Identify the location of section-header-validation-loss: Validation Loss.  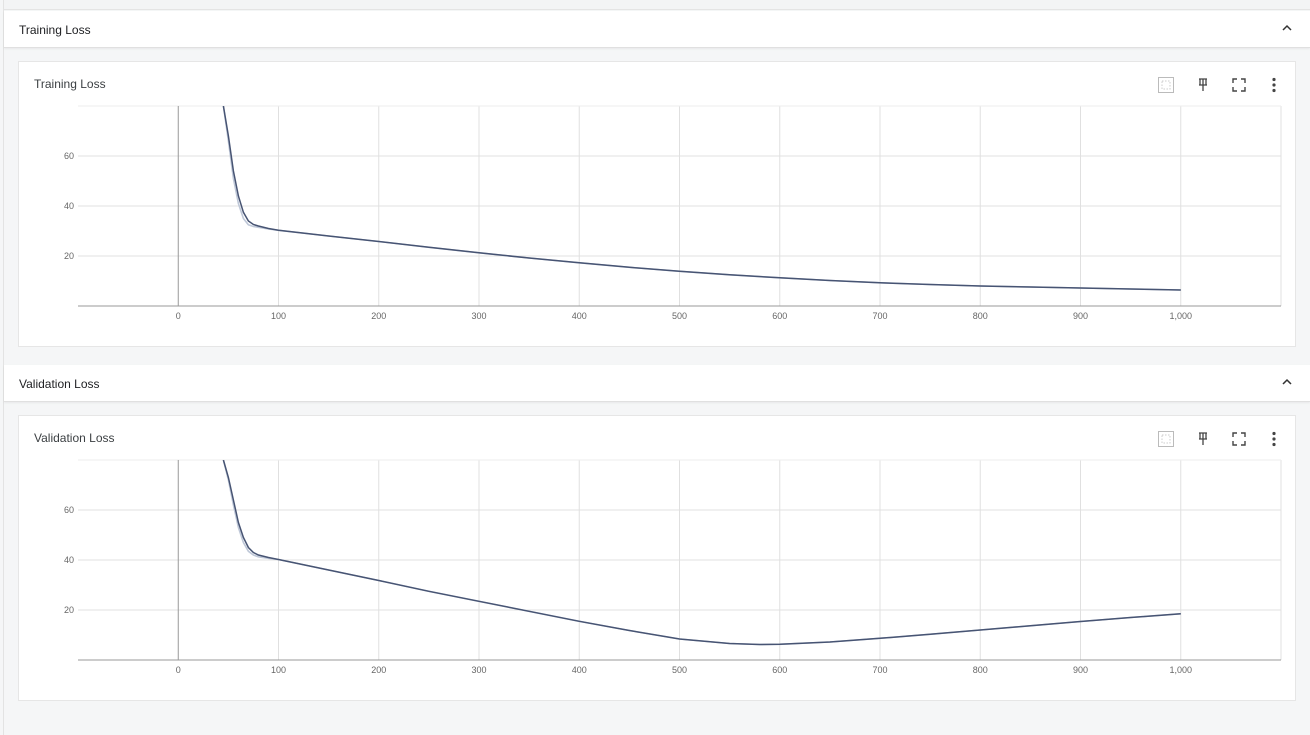
(657, 383).